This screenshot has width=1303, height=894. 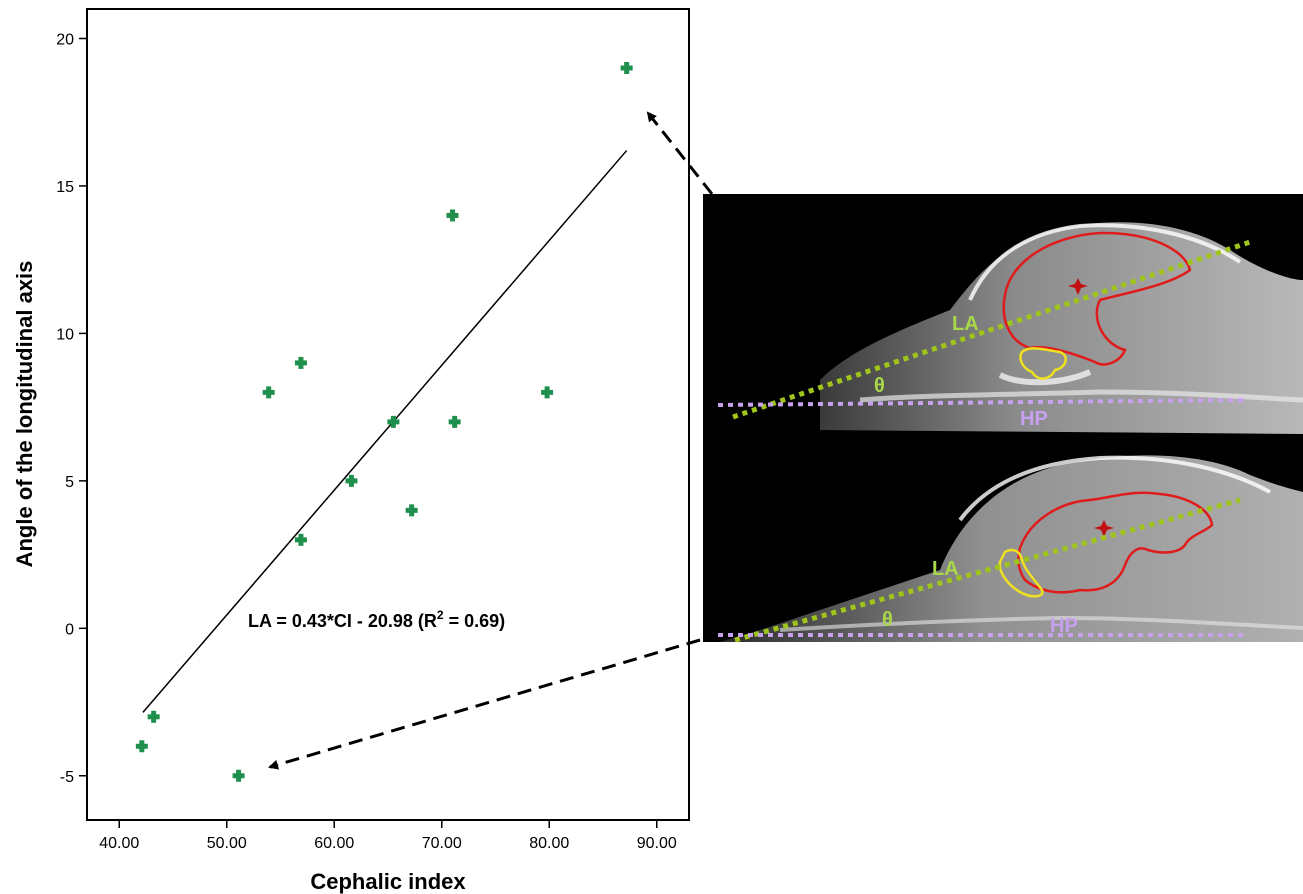 What do you see at coordinates (69, 629) in the screenshot?
I see `y-tick-label: 0` at bounding box center [69, 629].